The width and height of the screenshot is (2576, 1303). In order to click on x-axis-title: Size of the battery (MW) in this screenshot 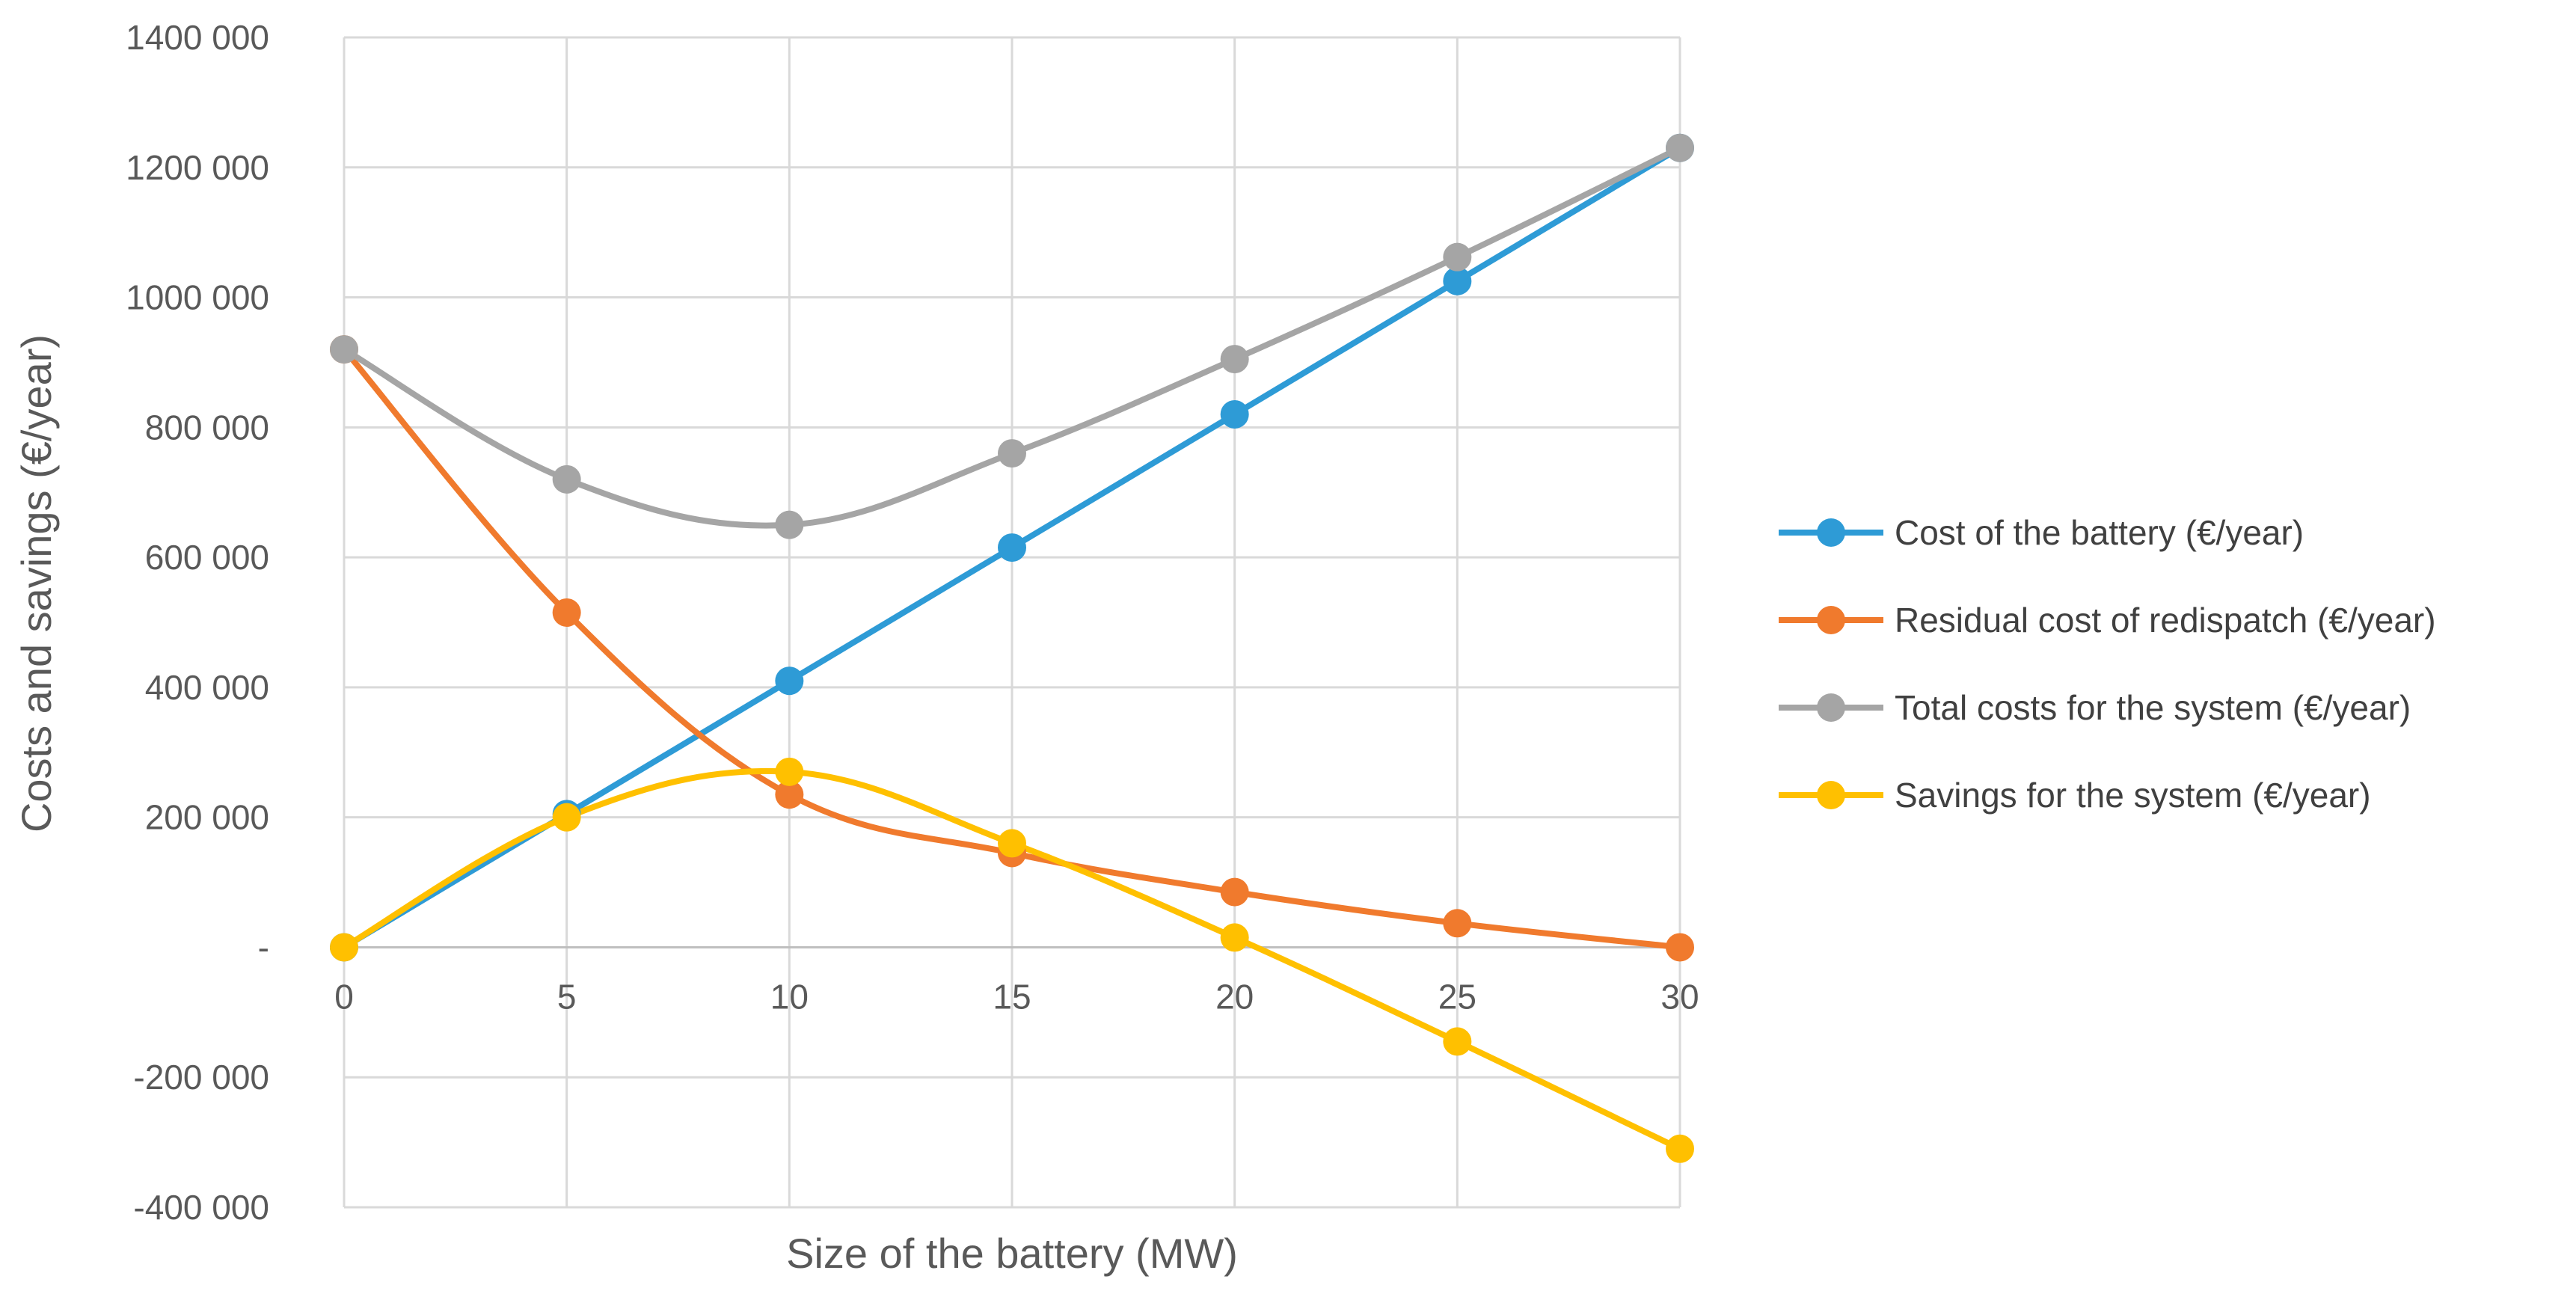, I will do `click(1012, 1253)`.